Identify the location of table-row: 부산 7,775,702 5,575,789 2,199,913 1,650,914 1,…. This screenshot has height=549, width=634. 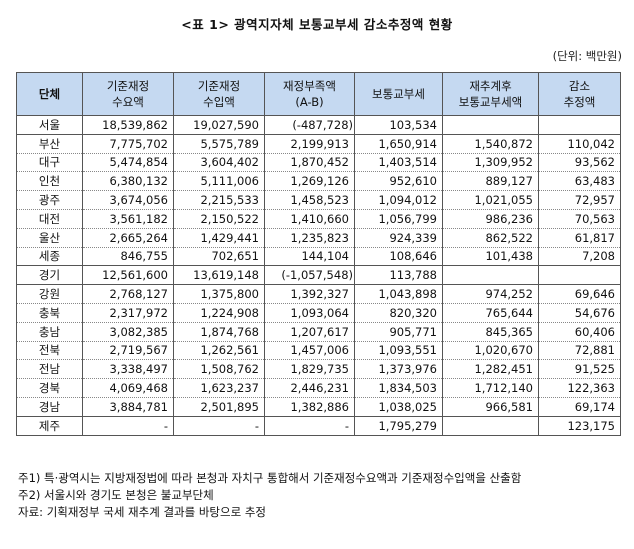
(318, 143).